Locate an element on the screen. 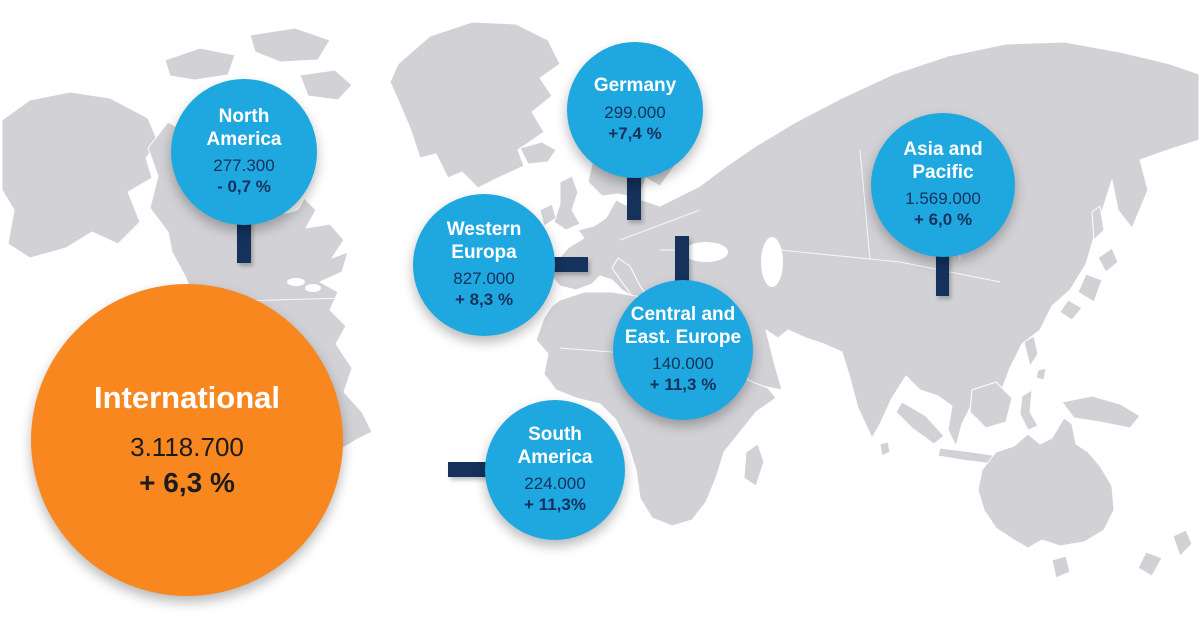 The height and width of the screenshot is (640, 1200). connector-central-east-europe is located at coordinates (682, 261).